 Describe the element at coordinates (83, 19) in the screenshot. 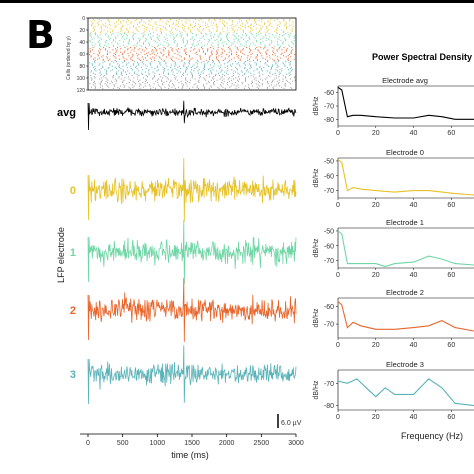

I see `raster-ytick-label: 0` at that location.